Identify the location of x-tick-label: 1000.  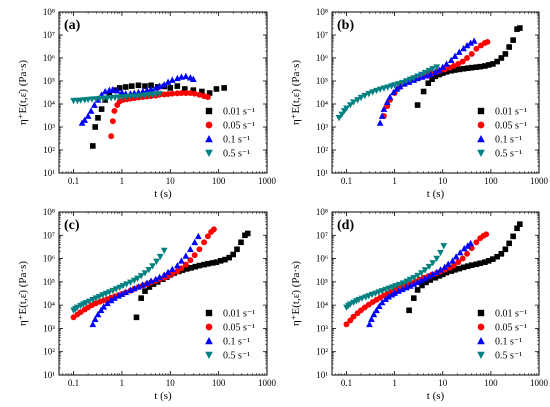
(267, 383).